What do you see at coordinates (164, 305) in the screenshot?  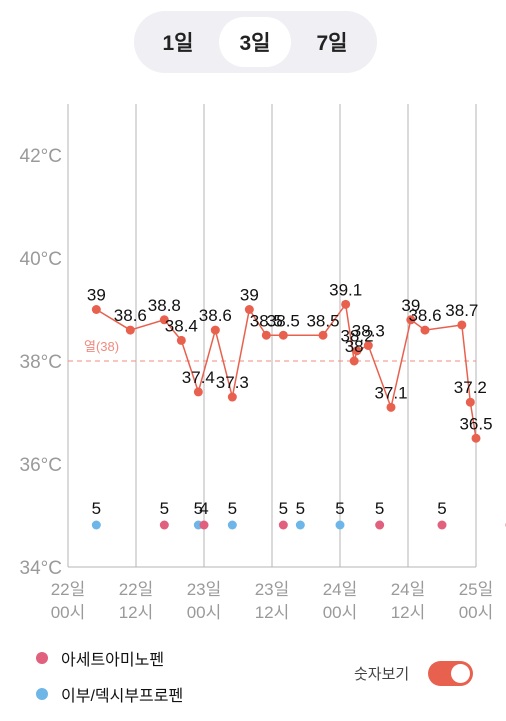 I see `temperature-value-label: 38.8` at bounding box center [164, 305].